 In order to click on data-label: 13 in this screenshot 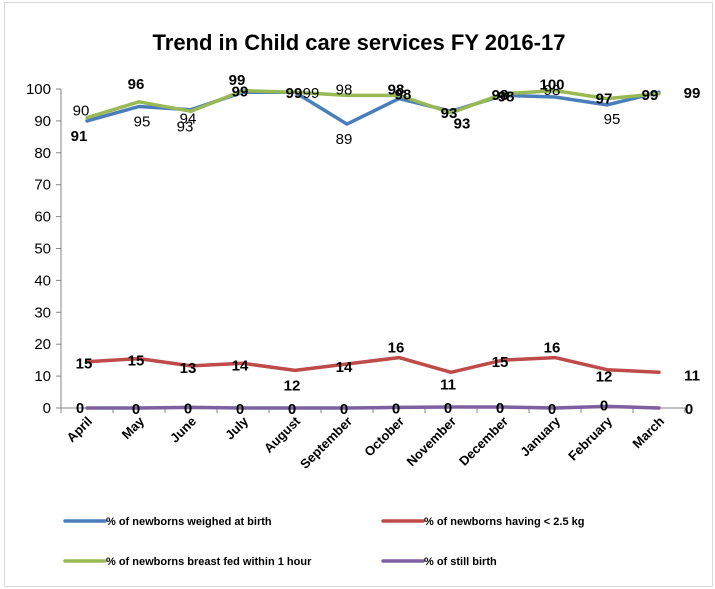, I will do `click(188, 368)`.